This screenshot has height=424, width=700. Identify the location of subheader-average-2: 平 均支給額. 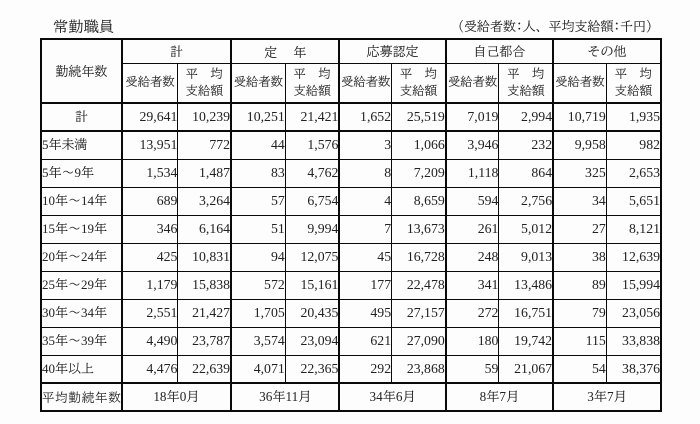
(419, 83).